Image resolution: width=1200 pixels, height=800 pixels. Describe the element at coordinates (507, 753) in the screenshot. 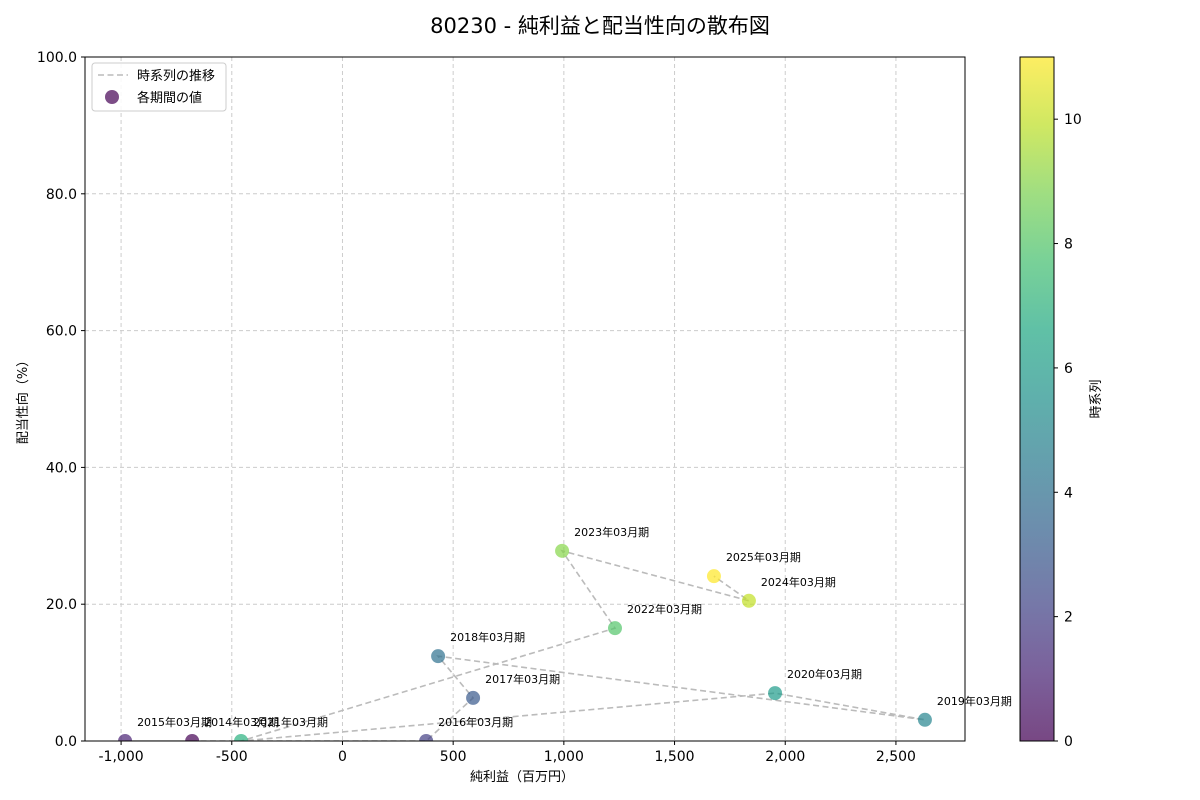

I see `x-axis-ticks: -1,000 -500 0 500 1,000 1,500 2,000 2,500` at that location.